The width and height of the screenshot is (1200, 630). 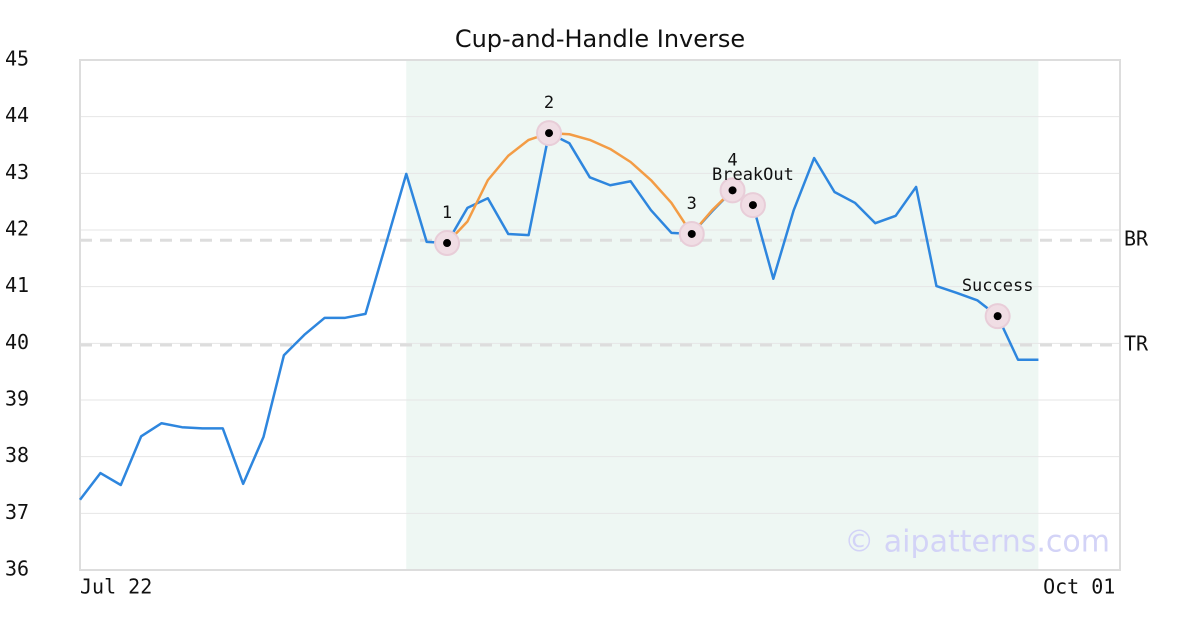 I want to click on y-tick-label: 39, so click(x=17, y=399).